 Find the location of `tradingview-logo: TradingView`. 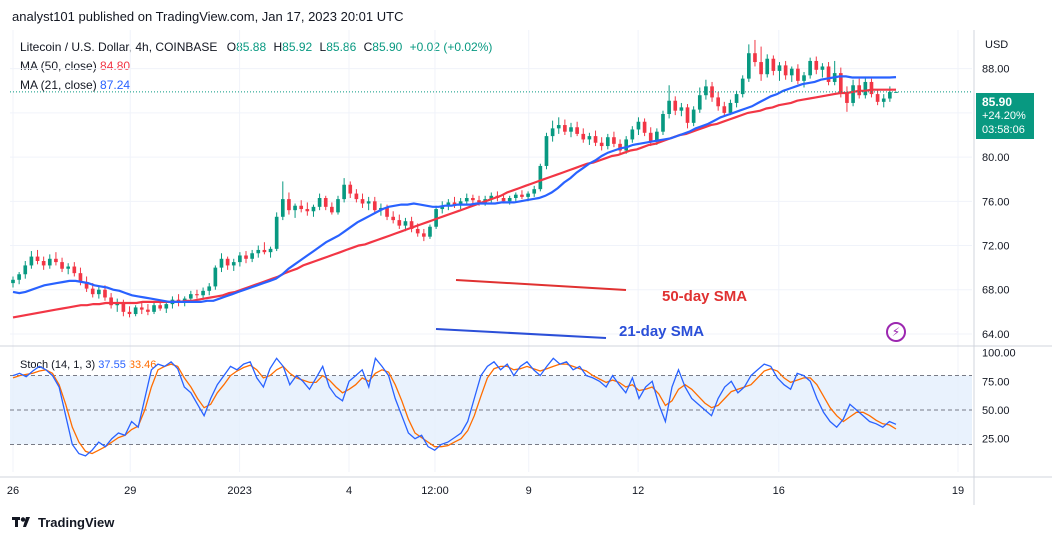

tradingview-logo: TradingView is located at coordinates (63, 522).